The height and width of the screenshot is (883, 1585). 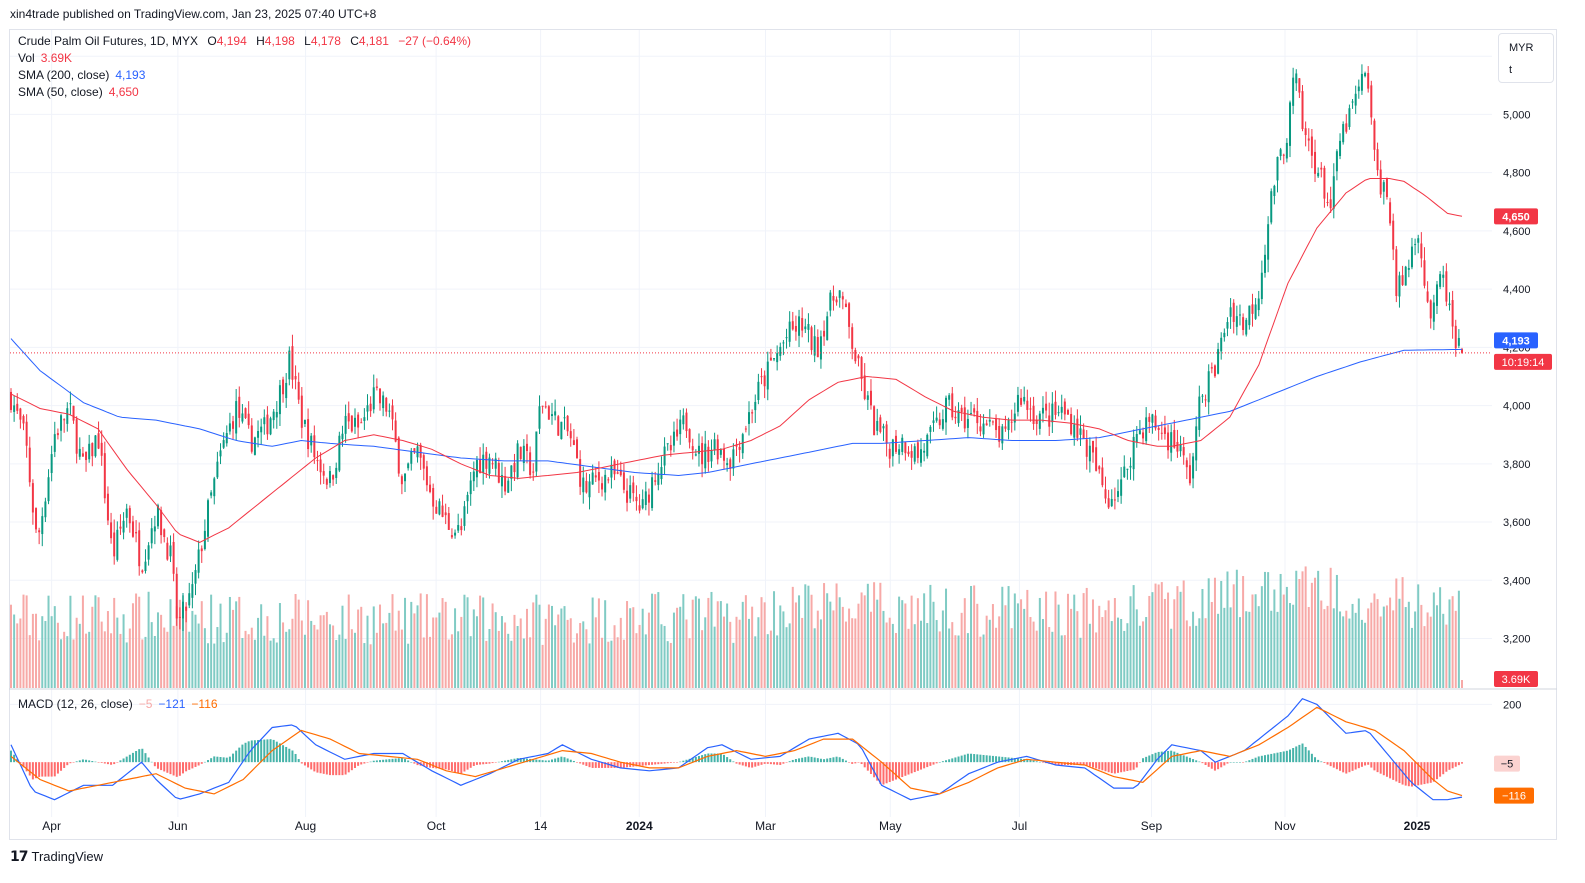 I want to click on price-tick-label: 4,800, so click(x=1517, y=174).